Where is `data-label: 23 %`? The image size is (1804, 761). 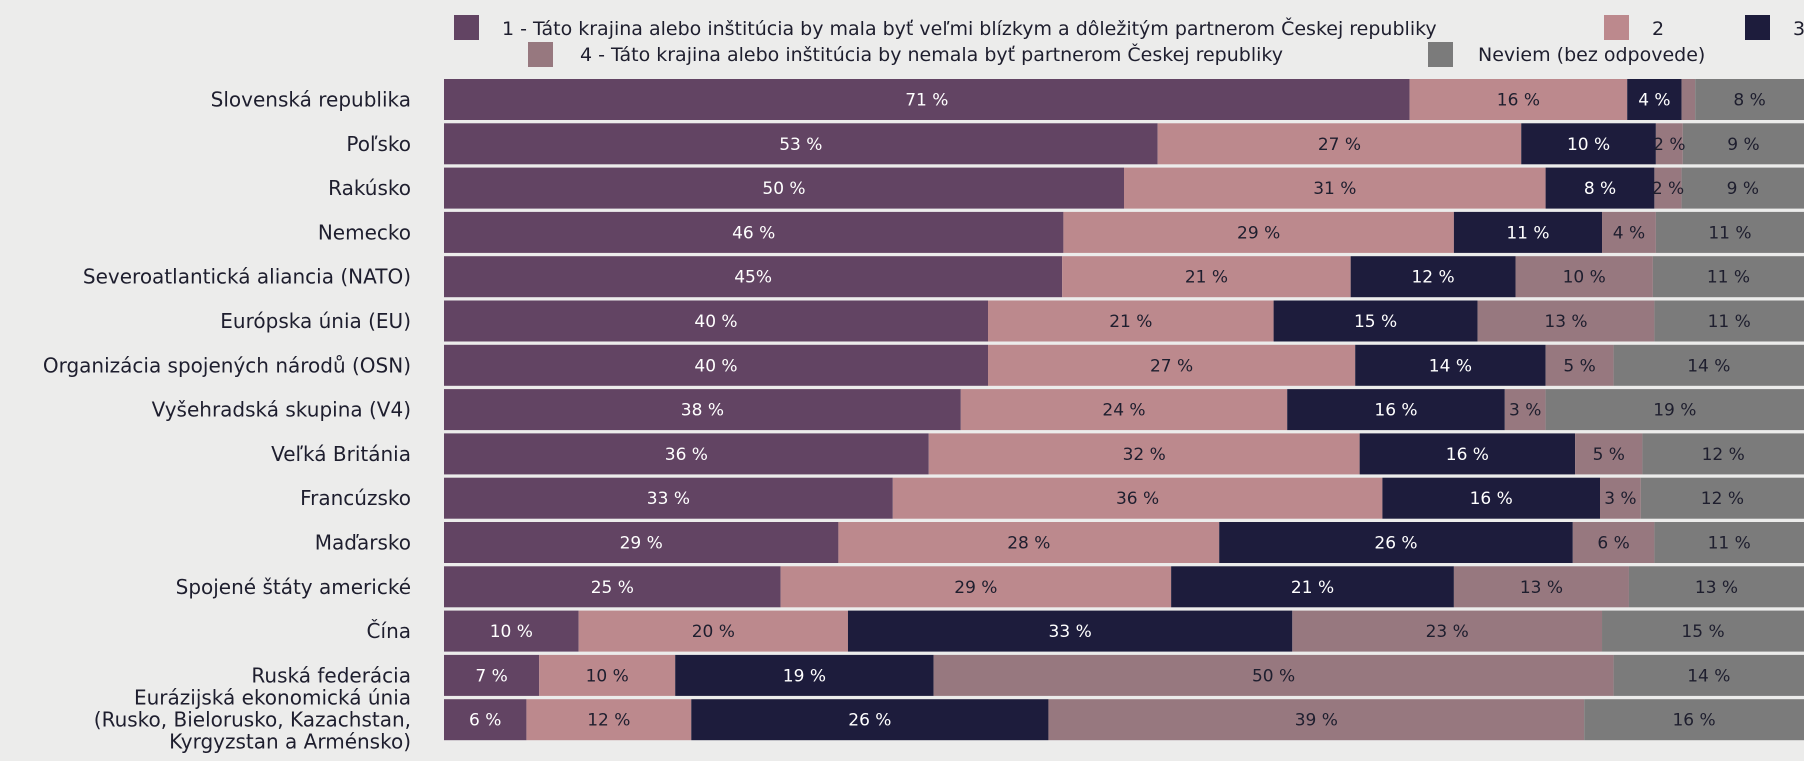
data-label: 23 % is located at coordinates (1447, 632).